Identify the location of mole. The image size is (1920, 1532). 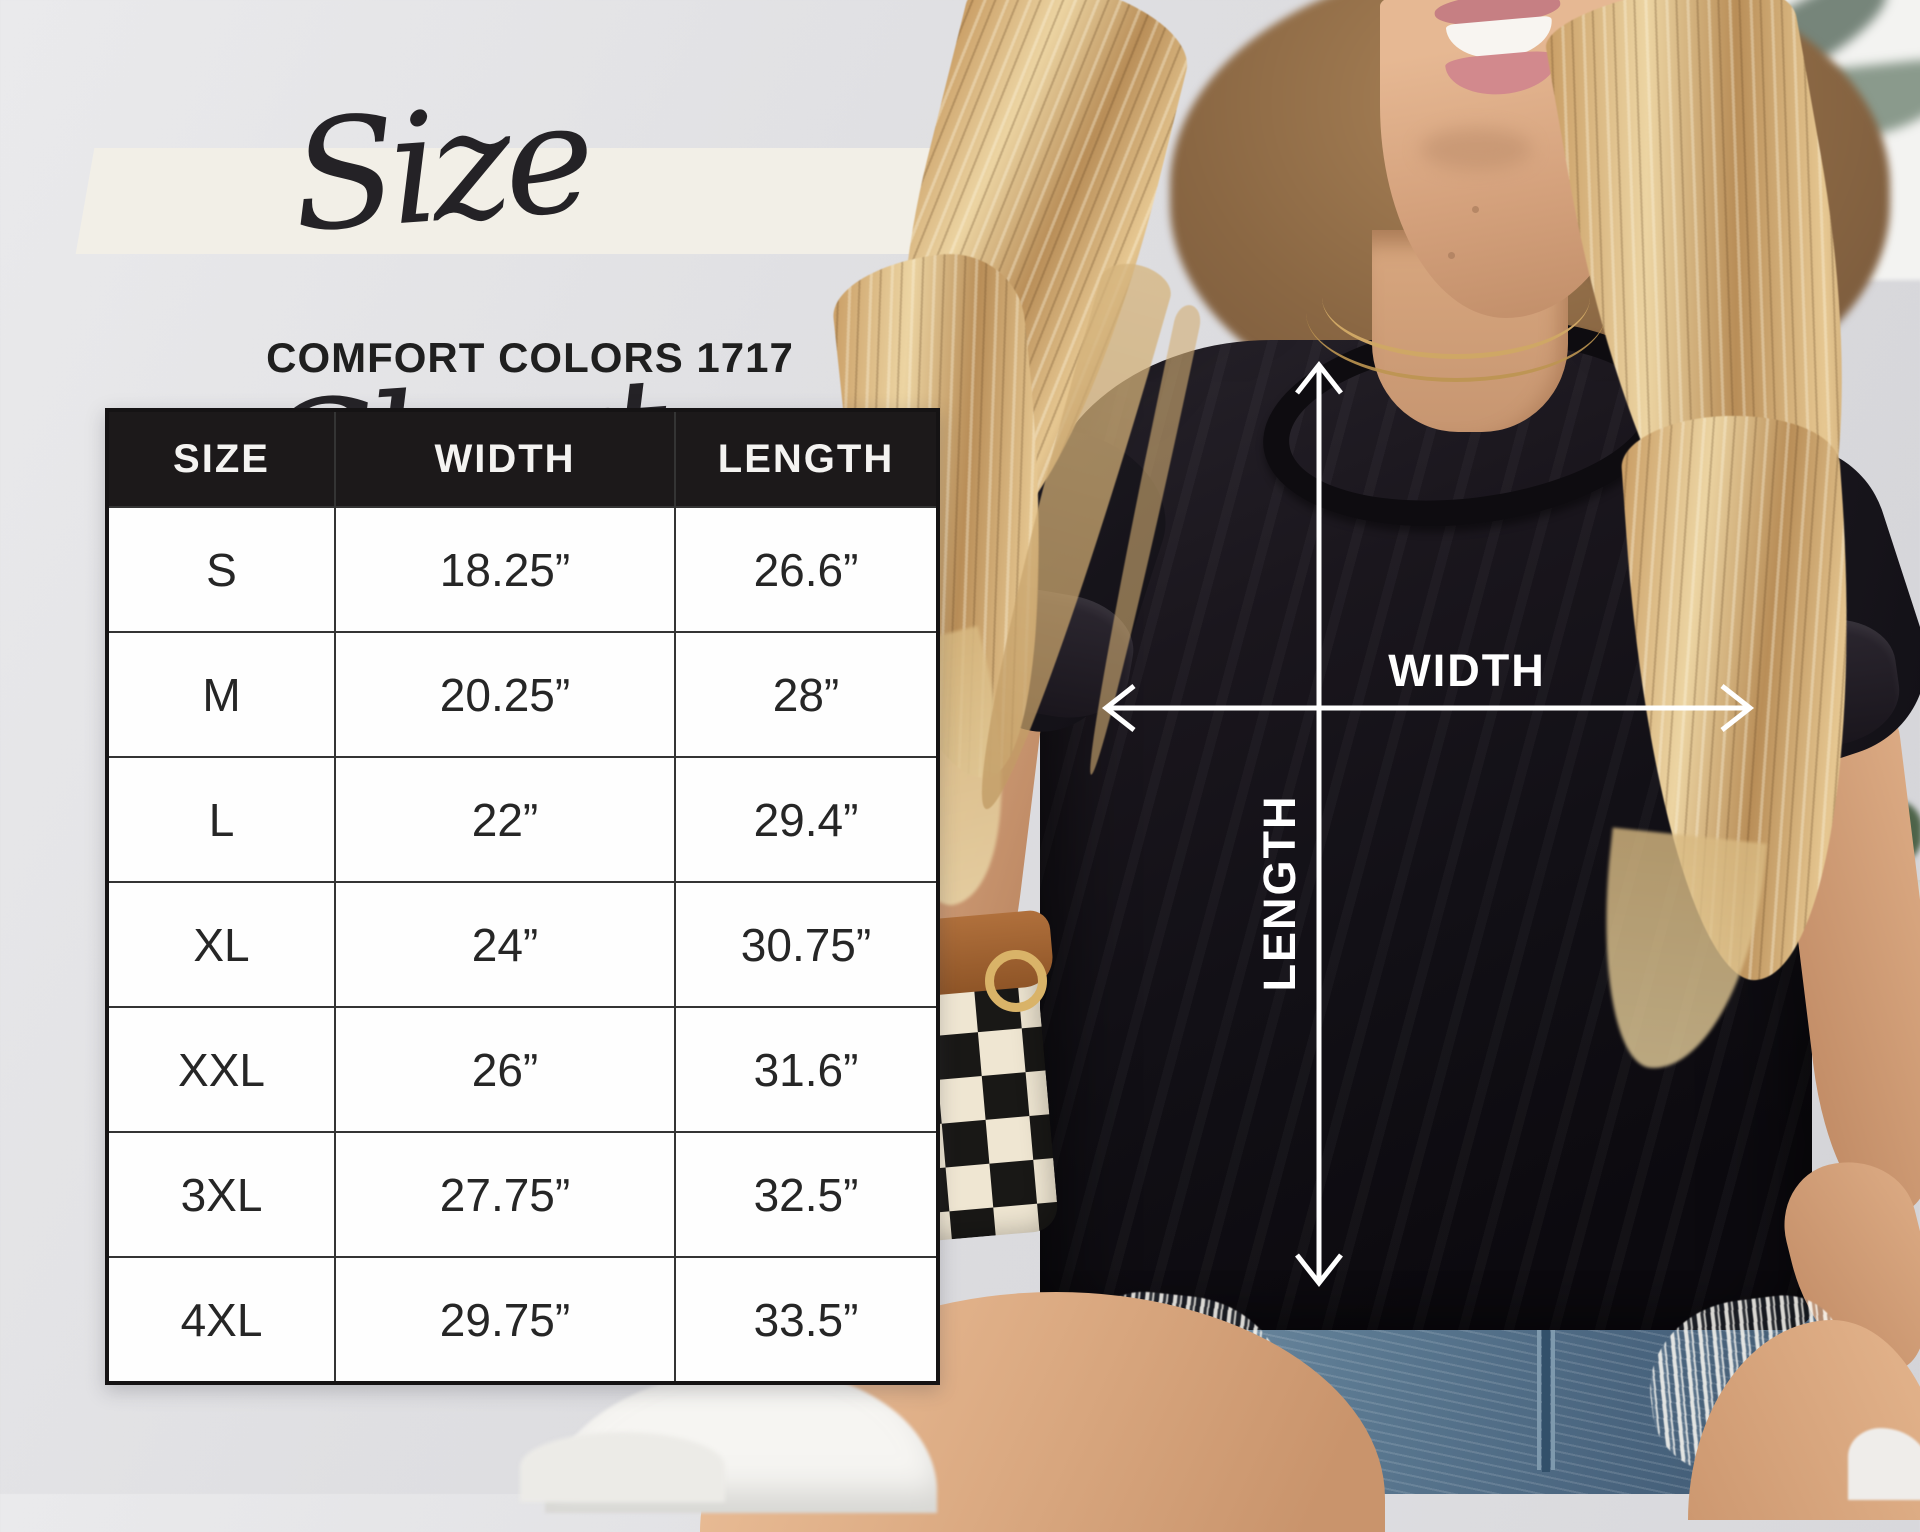
(1475, 209).